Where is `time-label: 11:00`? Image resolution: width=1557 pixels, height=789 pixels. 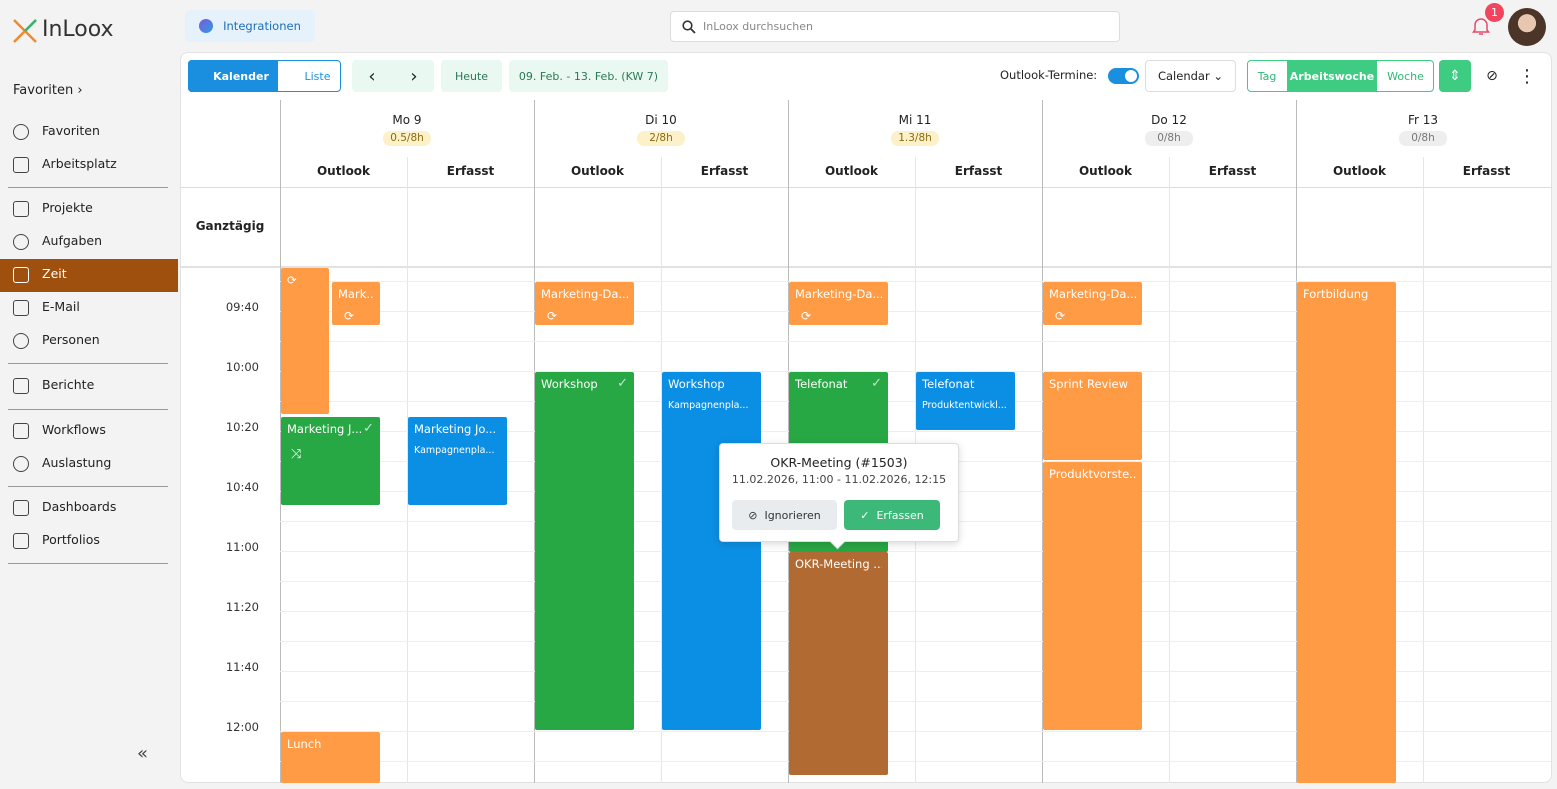
time-label: 11:00 is located at coordinates (242, 547).